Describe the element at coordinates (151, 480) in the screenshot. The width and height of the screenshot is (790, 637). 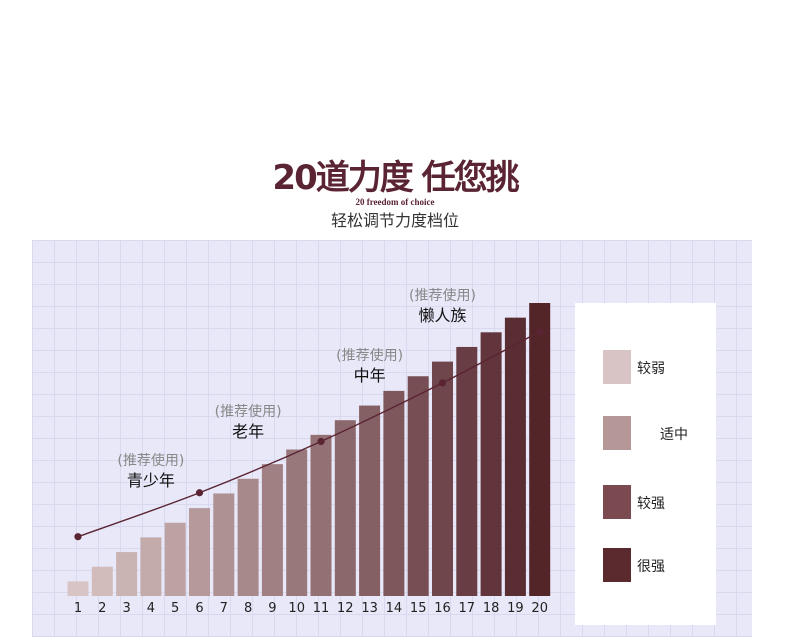
I see `annotation-group-label: 青少年` at that location.